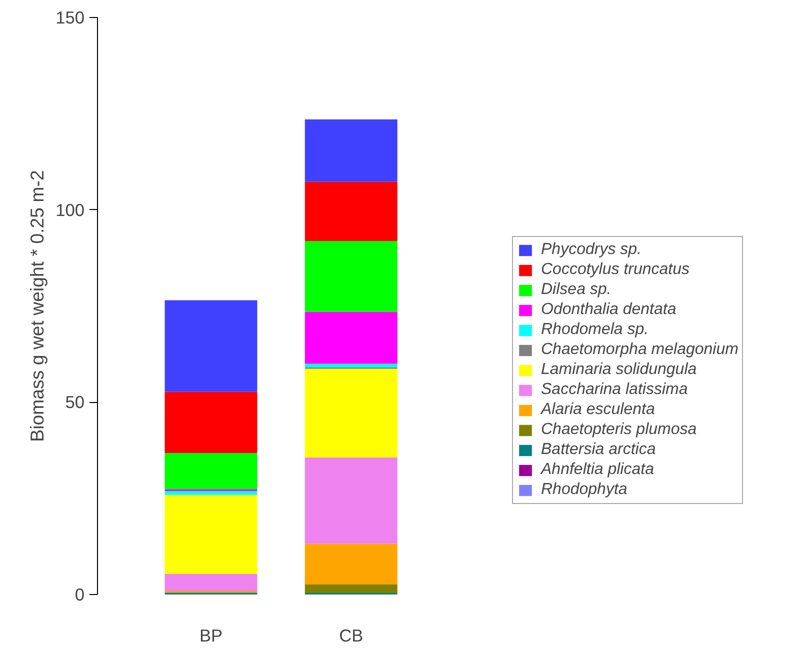 The height and width of the screenshot is (648, 790). Describe the element at coordinates (619, 430) in the screenshot. I see `legend-label: Chaetopteris plumosa` at that location.